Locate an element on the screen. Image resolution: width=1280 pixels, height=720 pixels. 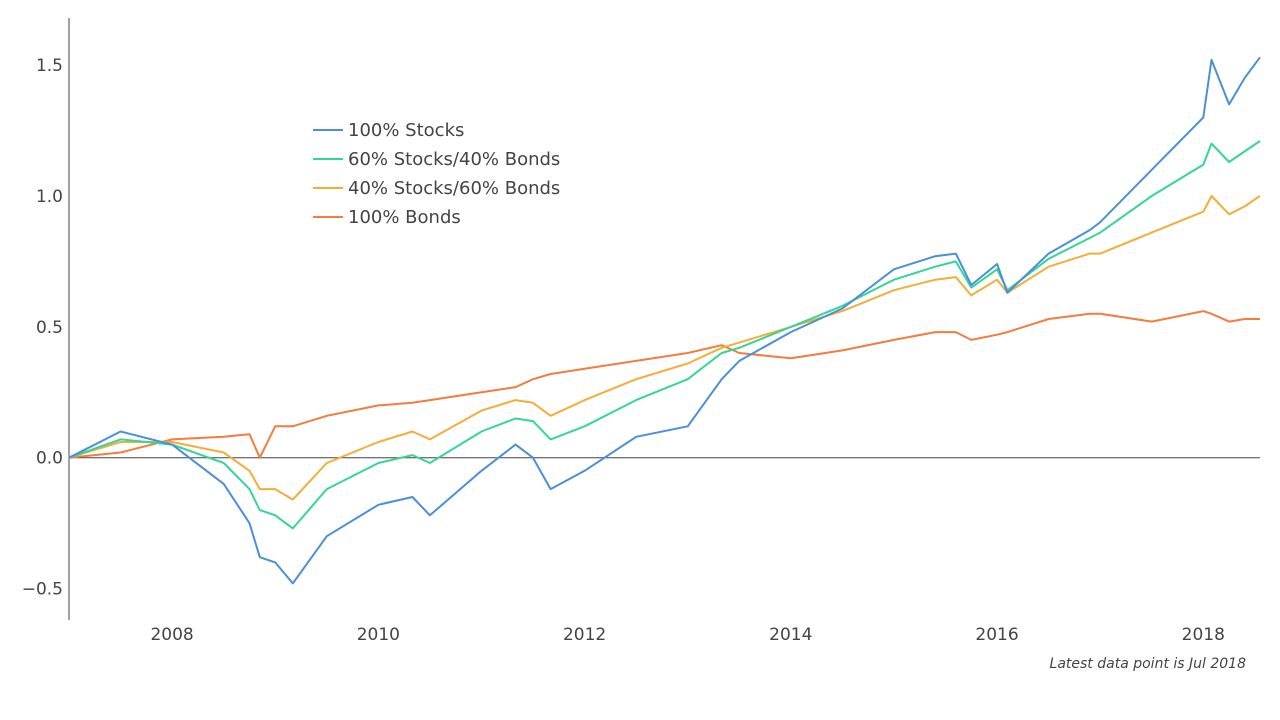
legend-item: 100% Bonds is located at coordinates (387, 217).